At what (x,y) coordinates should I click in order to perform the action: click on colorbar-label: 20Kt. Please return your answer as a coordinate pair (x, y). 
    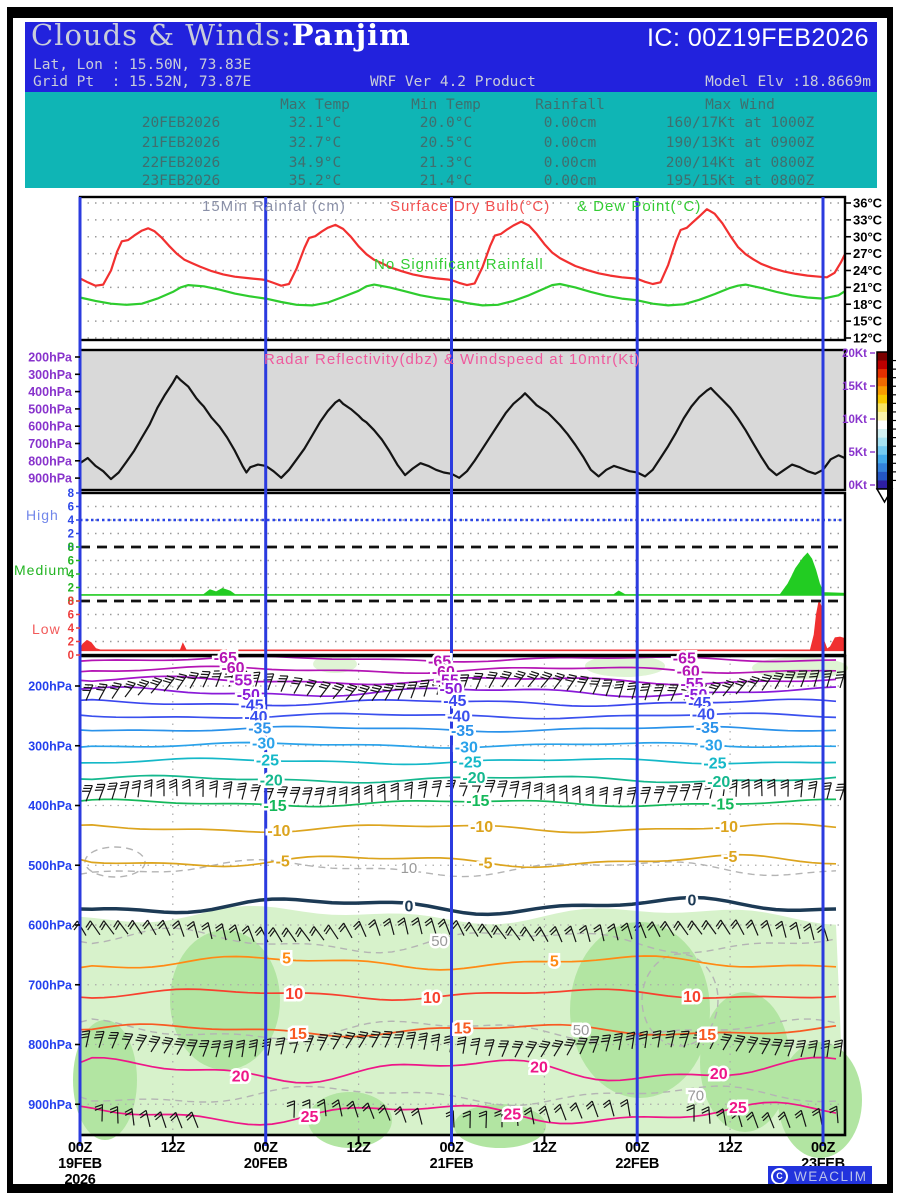
    Looking at the image, I should click on (854, 354).